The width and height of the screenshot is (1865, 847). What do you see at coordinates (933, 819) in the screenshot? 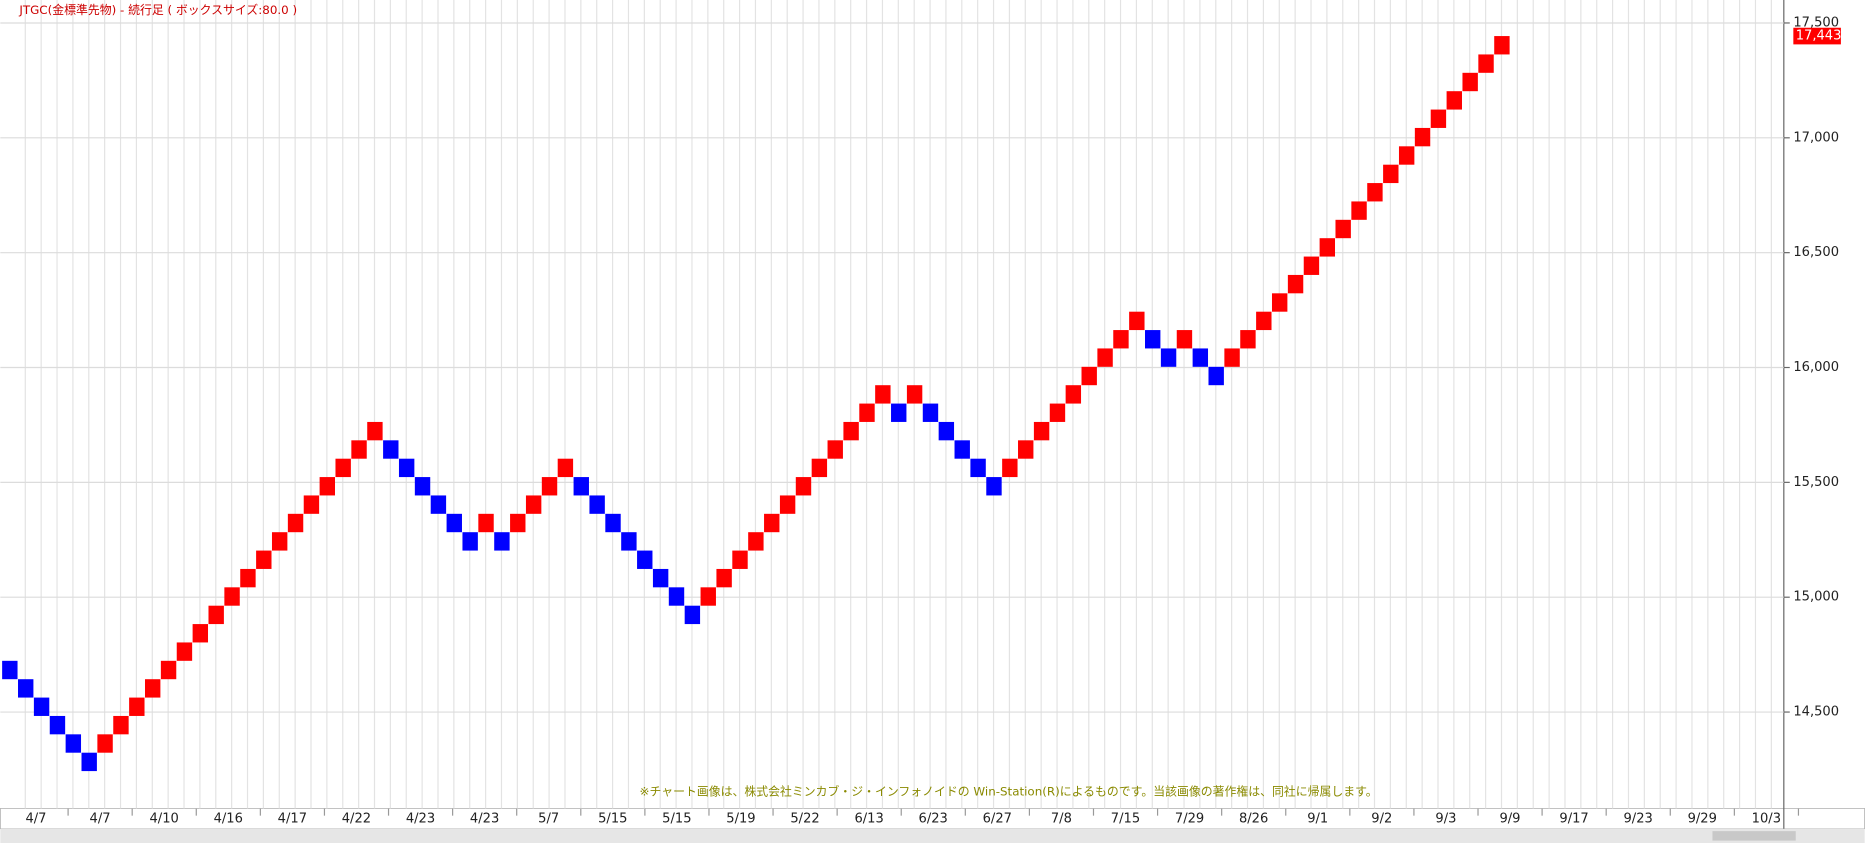
I see `x-tick-label: 6/23` at bounding box center [933, 819].